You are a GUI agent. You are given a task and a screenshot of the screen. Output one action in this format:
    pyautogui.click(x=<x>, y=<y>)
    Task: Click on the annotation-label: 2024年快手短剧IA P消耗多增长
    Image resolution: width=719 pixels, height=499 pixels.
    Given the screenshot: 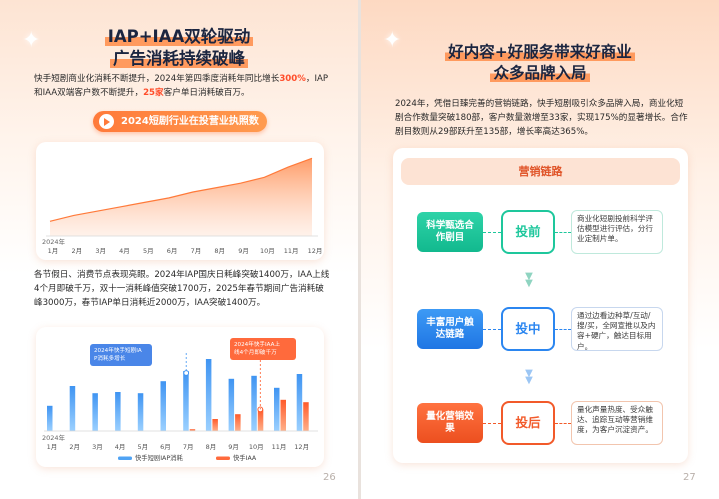 What is the action you would take?
    pyautogui.click(x=118, y=354)
    